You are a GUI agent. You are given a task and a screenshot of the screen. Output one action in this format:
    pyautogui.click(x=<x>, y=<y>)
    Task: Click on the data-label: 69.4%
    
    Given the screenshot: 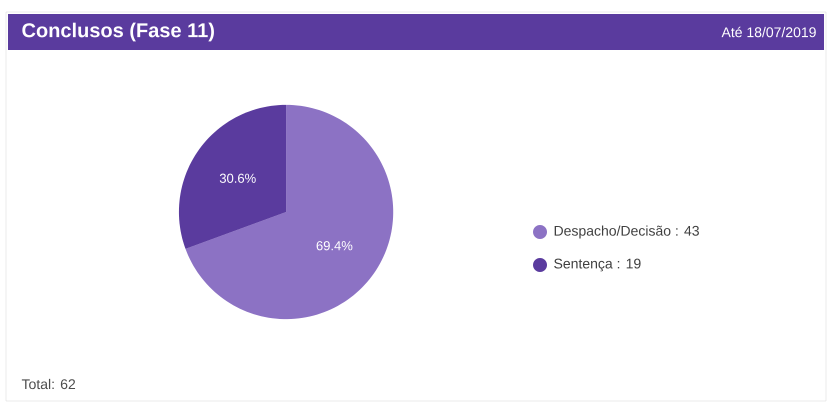 What is the action you would take?
    pyautogui.click(x=334, y=245)
    